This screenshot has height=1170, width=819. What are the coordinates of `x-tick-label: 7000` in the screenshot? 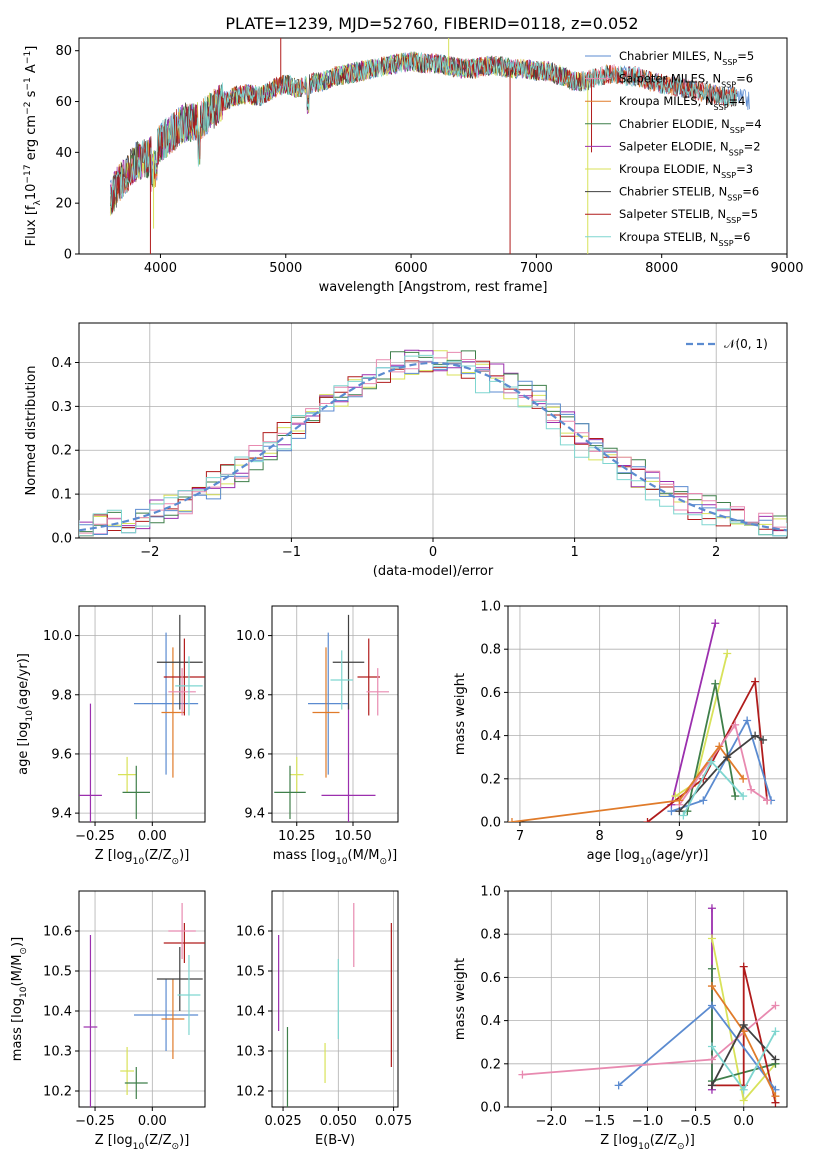 It's located at (536, 268).